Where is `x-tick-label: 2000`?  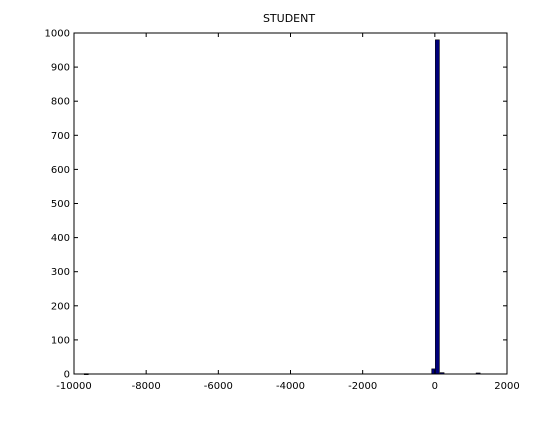 x-tick-label: 2000 is located at coordinates (506, 386).